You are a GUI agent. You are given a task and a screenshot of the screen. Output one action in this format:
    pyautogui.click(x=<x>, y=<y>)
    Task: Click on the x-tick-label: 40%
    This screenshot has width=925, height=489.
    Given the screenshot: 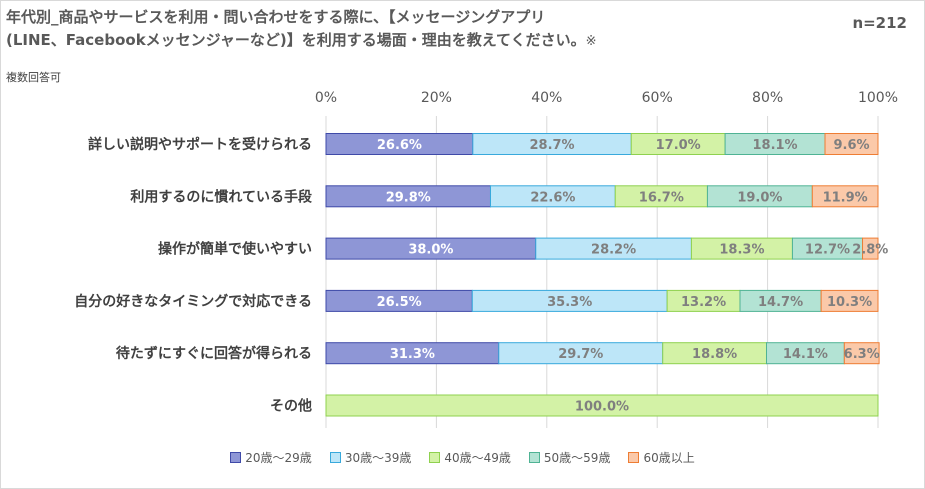 What is the action you would take?
    pyautogui.click(x=546, y=98)
    